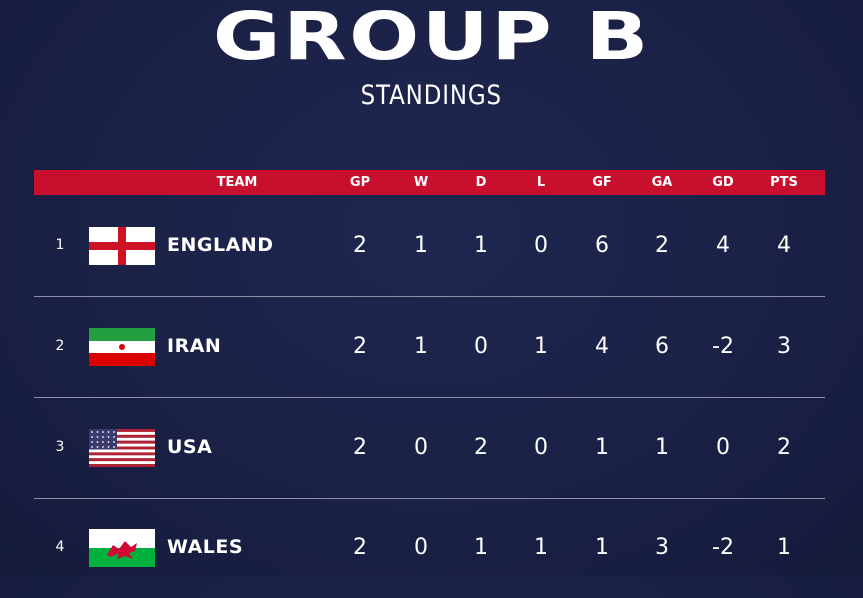 The width and height of the screenshot is (863, 598). I want to click on stat-gd: 4, so click(723, 245).